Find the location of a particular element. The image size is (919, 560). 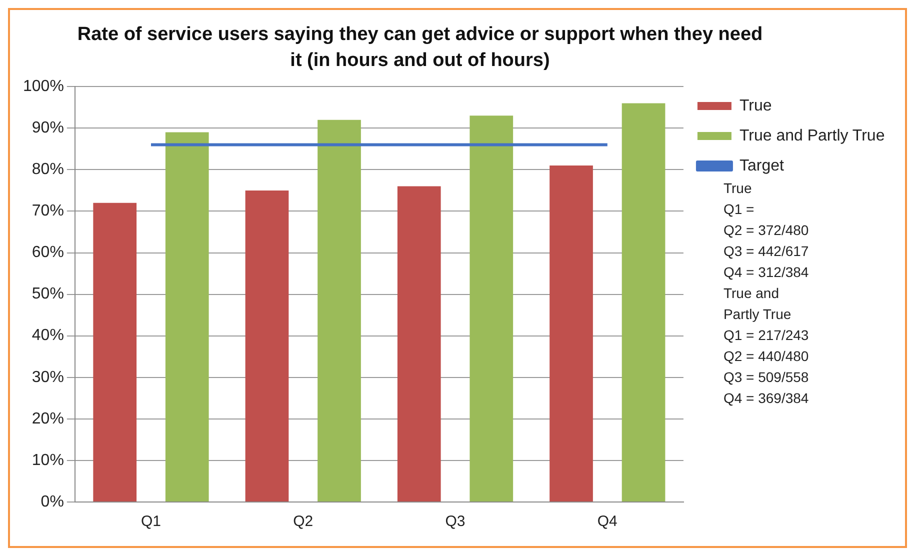

y-tick-label: 50% is located at coordinates (48, 294).